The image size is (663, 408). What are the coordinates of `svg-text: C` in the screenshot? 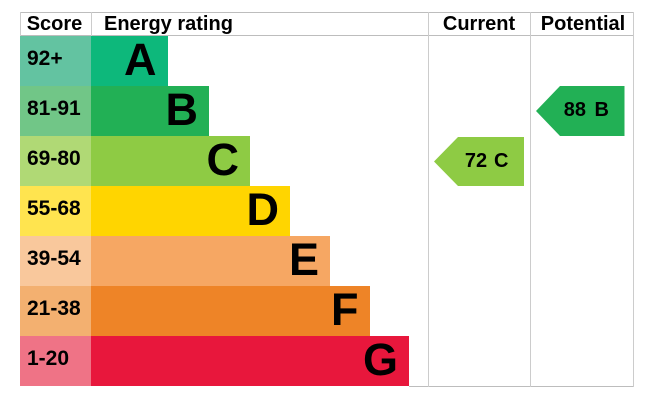 It's located at (501, 161).